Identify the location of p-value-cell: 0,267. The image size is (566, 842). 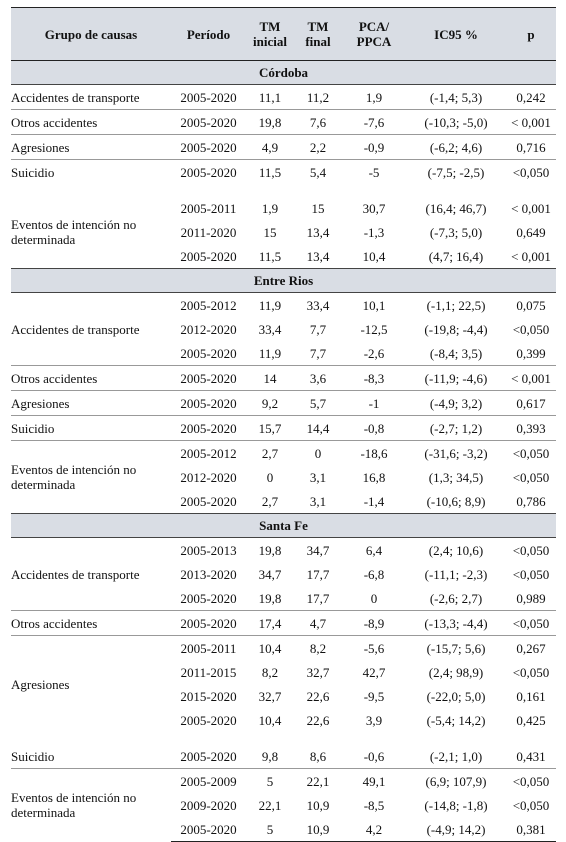
(531, 647).